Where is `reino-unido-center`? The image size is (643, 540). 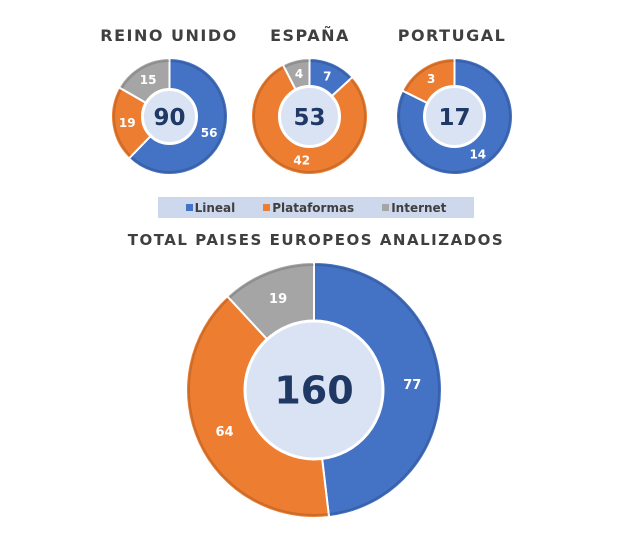 reino-unido-center is located at coordinates (169, 116).